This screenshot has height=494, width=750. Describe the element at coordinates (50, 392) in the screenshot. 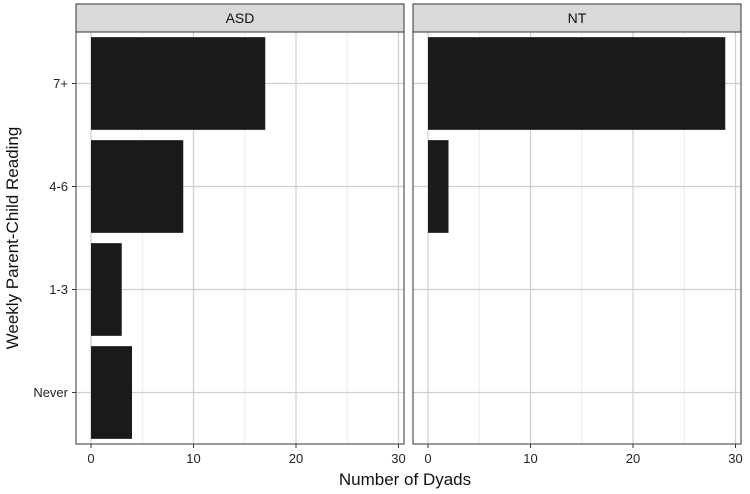

I see `y-tick-label: Never` at that location.